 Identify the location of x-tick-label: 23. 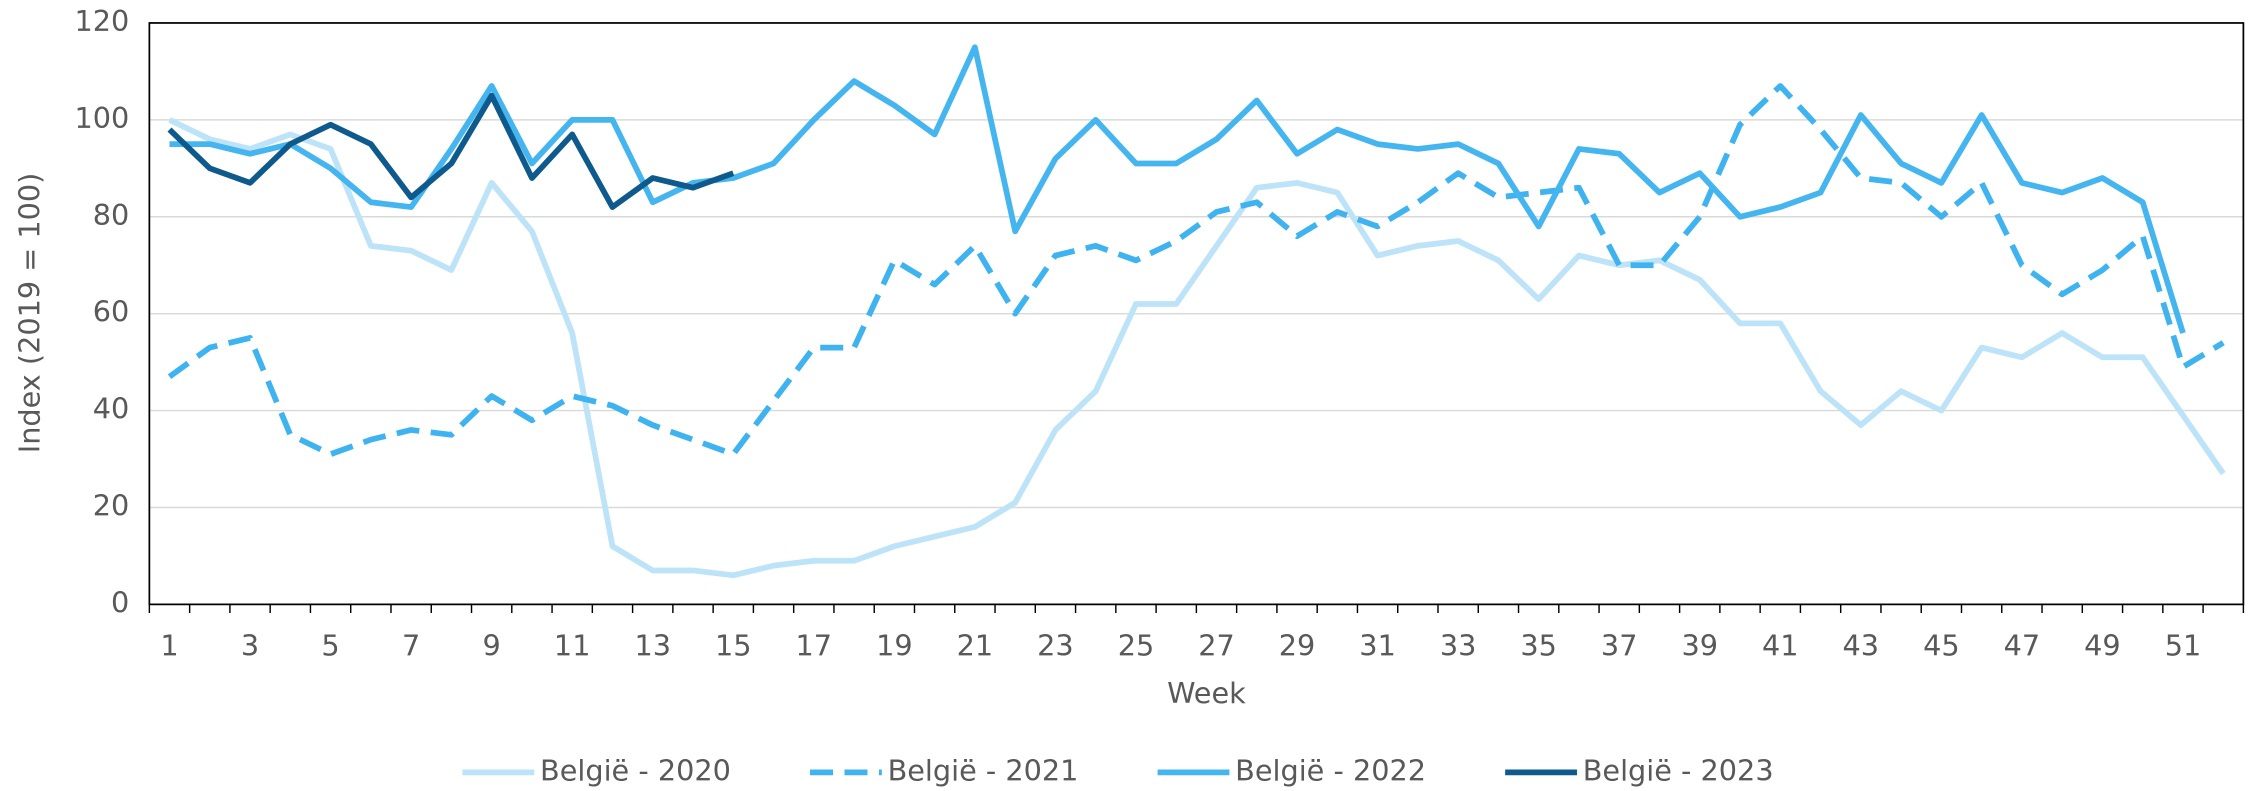
(1055, 645).